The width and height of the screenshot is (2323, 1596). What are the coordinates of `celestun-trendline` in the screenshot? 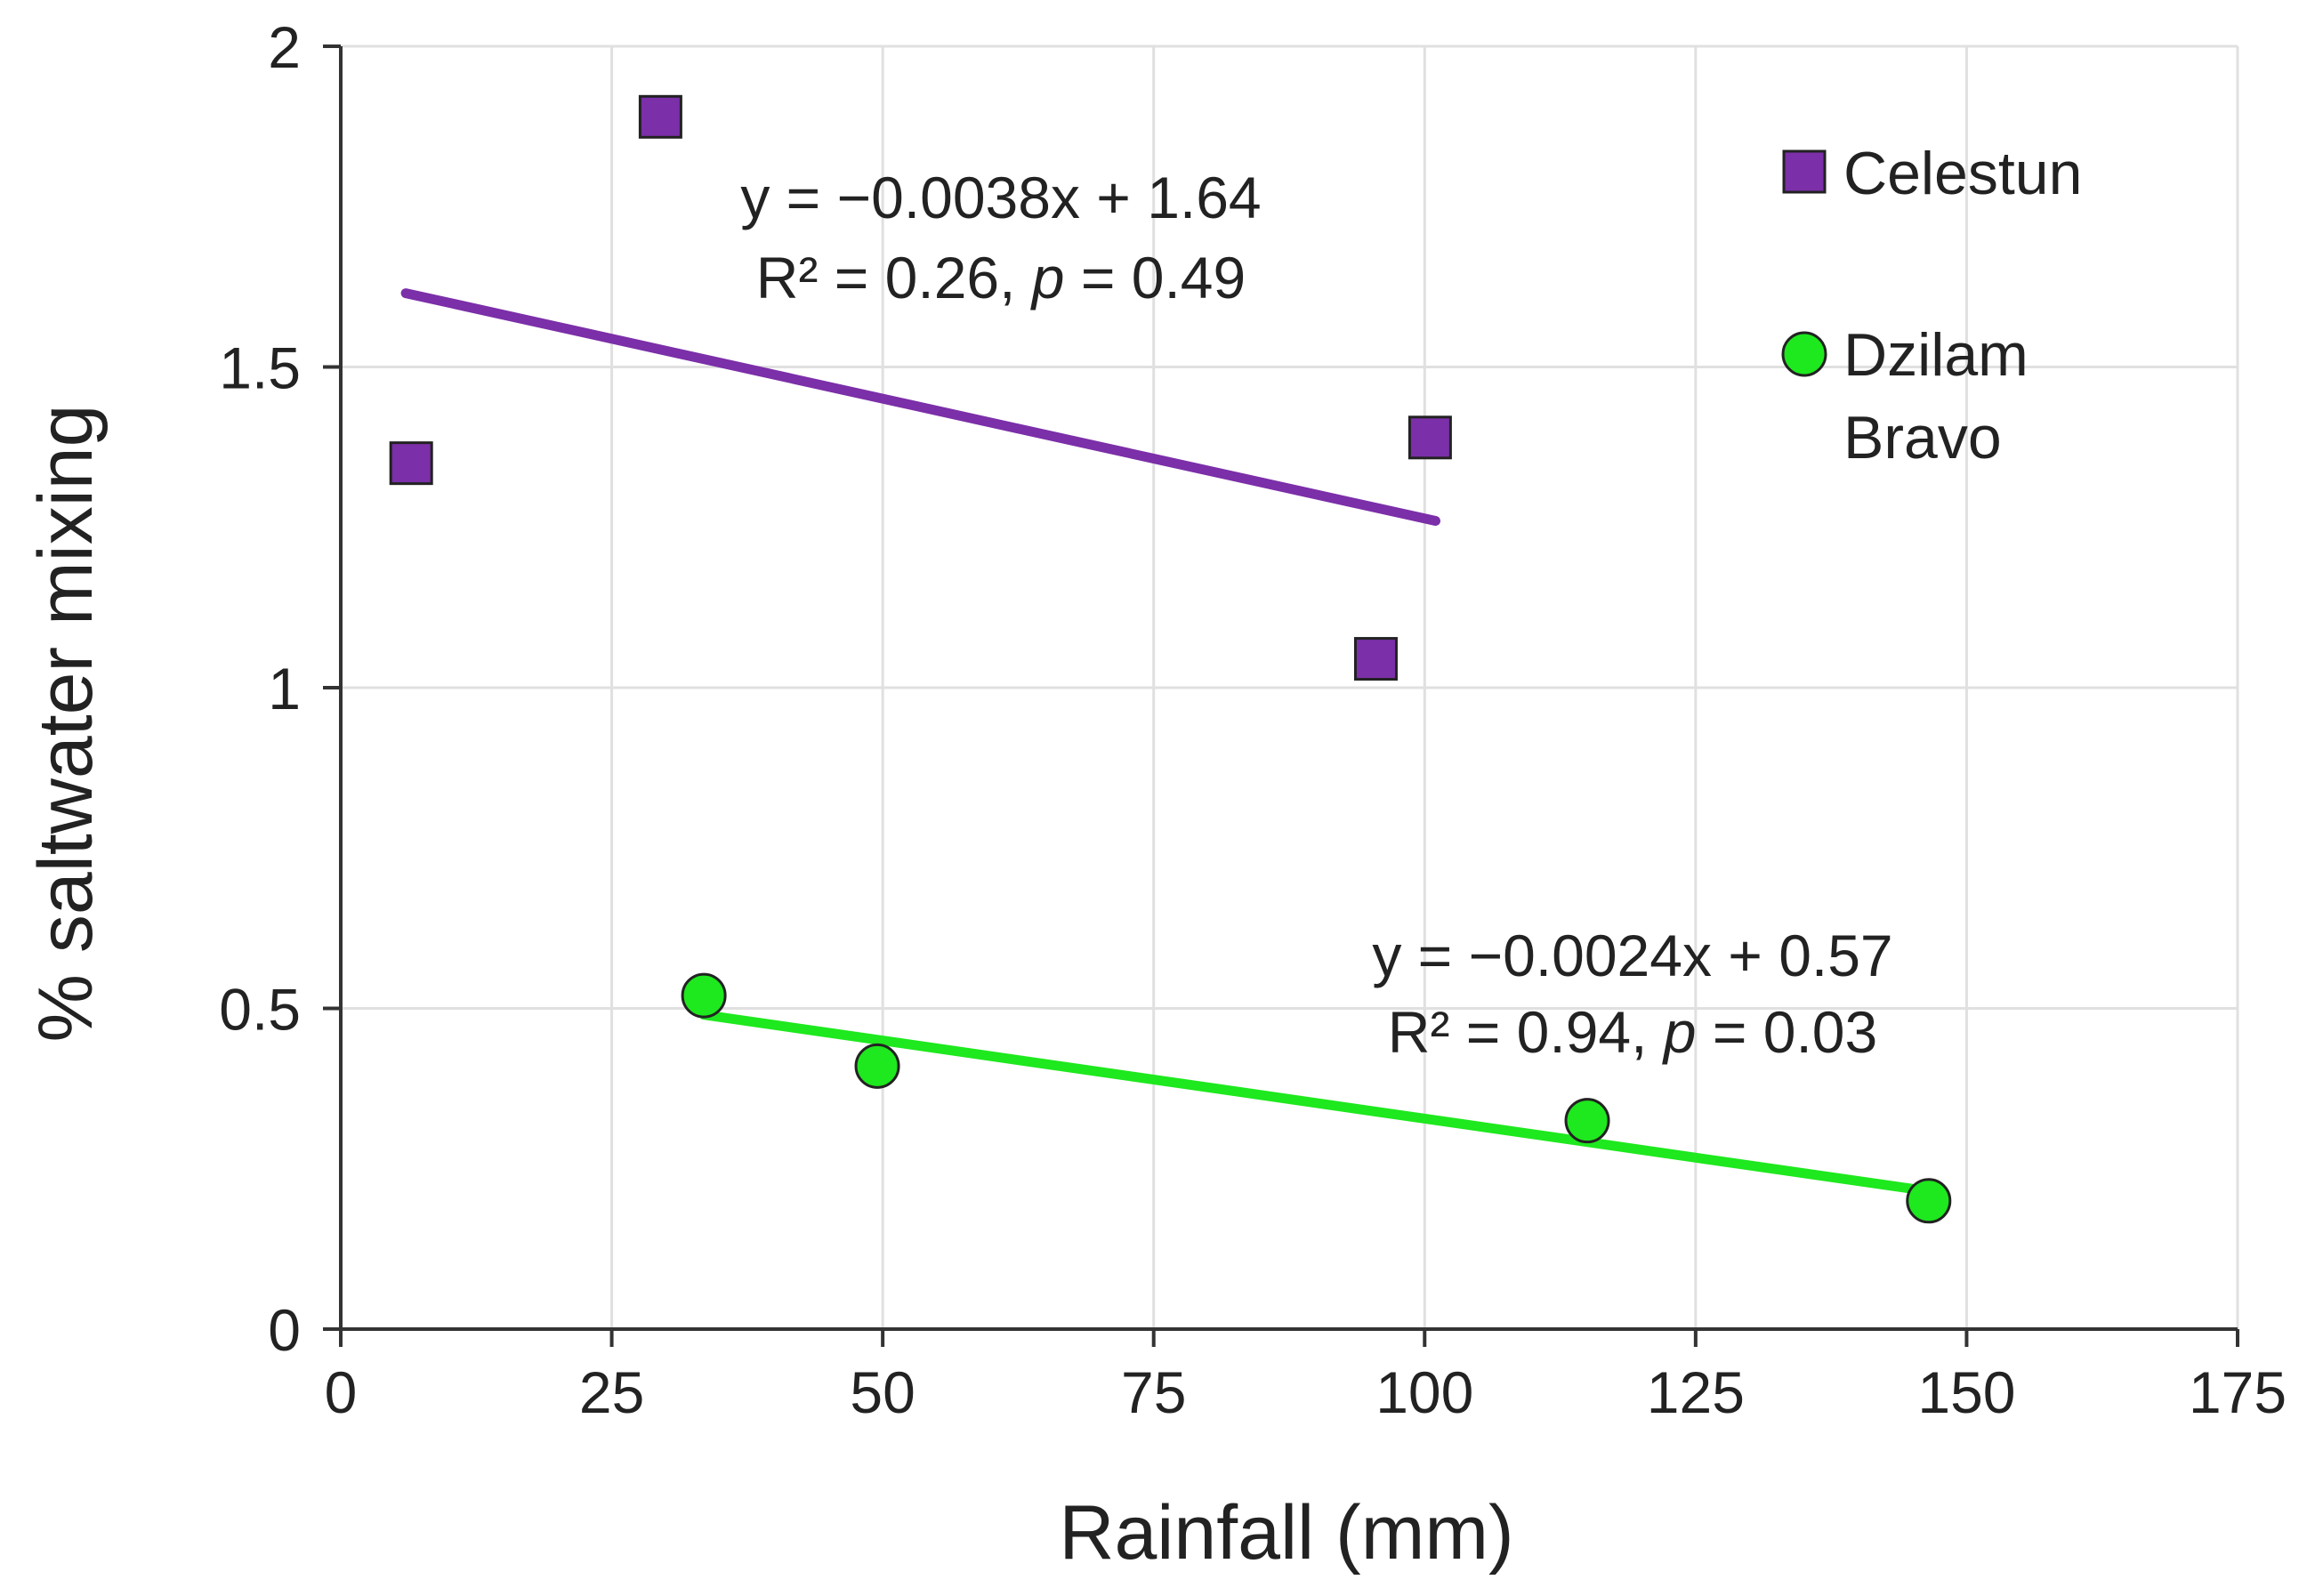 It's located at (920, 407).